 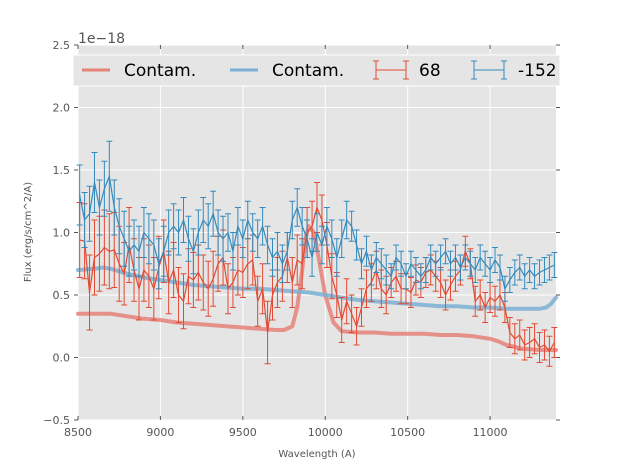 What do you see at coordinates (56, 420) in the screenshot?
I see `y-tick-label: −0.5` at bounding box center [56, 420].